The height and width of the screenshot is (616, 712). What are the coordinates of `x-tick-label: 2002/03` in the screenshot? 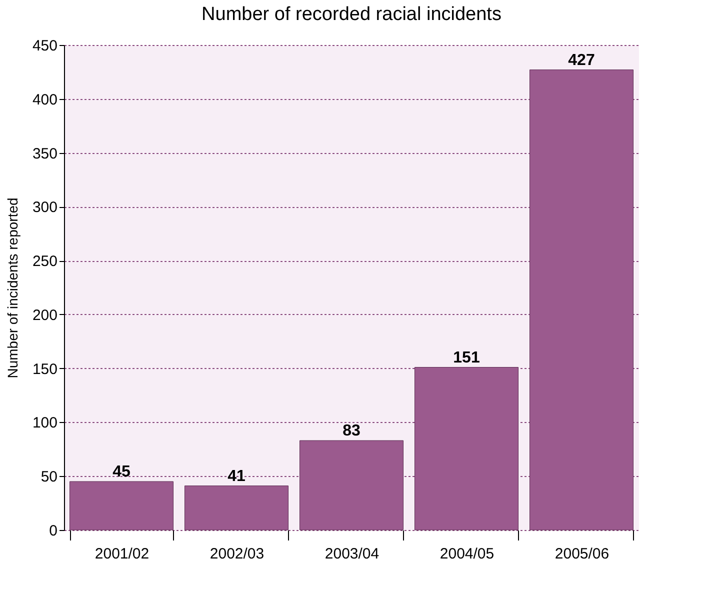 It's located at (237, 554).